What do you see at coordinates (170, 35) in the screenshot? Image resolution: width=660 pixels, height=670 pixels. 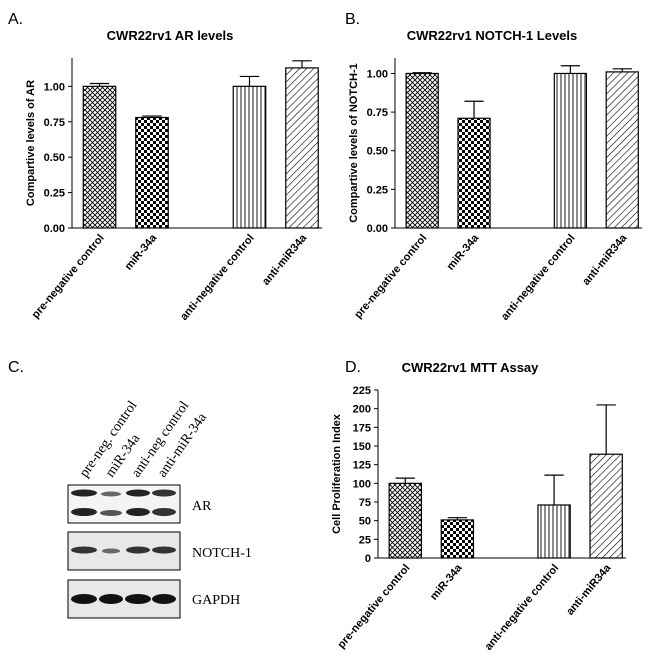 I see `chart-title: CWR22rv1 AR levels` at bounding box center [170, 35].